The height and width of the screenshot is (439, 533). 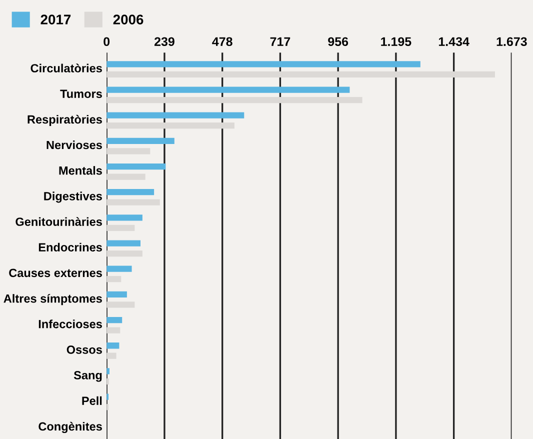 What do you see at coordinates (396, 41) in the screenshot?
I see `x-tick-label: 1.195` at bounding box center [396, 41].